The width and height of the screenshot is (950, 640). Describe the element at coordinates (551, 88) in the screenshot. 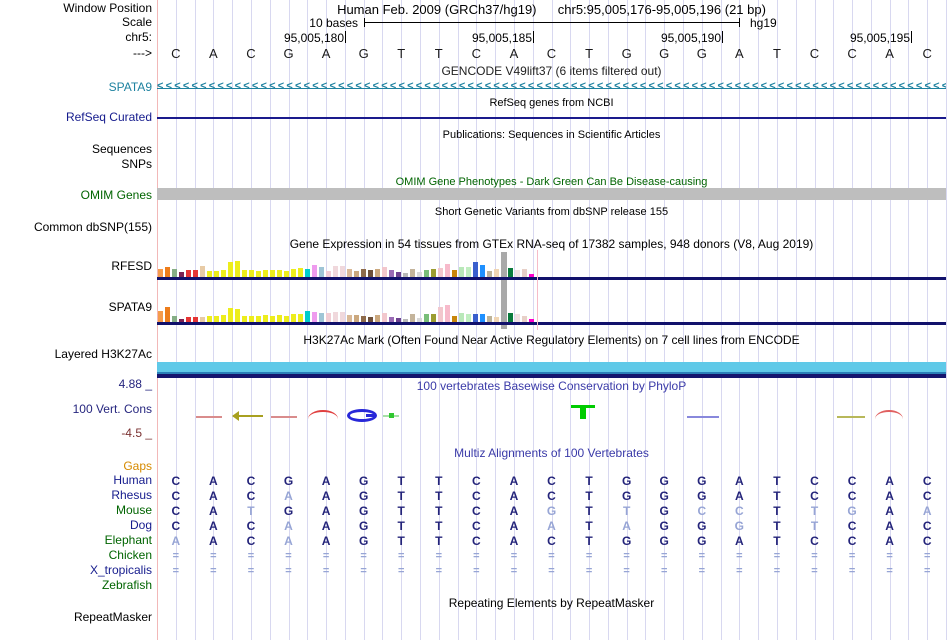

I see `gencode-intron-line` at that location.